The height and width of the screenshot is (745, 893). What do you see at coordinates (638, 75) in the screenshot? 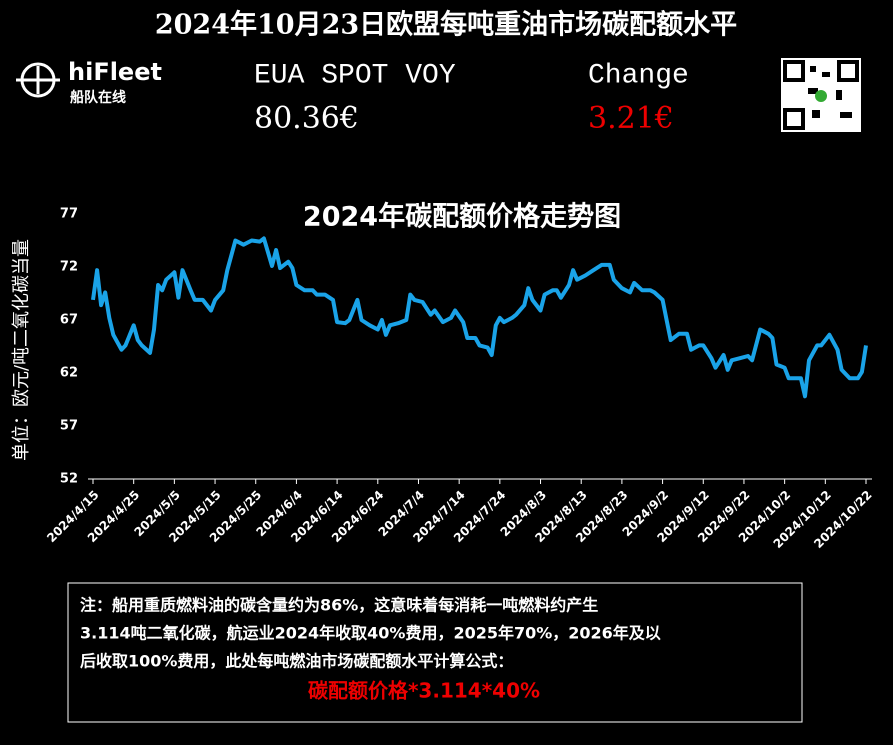
I see `change-label: Change` at bounding box center [638, 75].